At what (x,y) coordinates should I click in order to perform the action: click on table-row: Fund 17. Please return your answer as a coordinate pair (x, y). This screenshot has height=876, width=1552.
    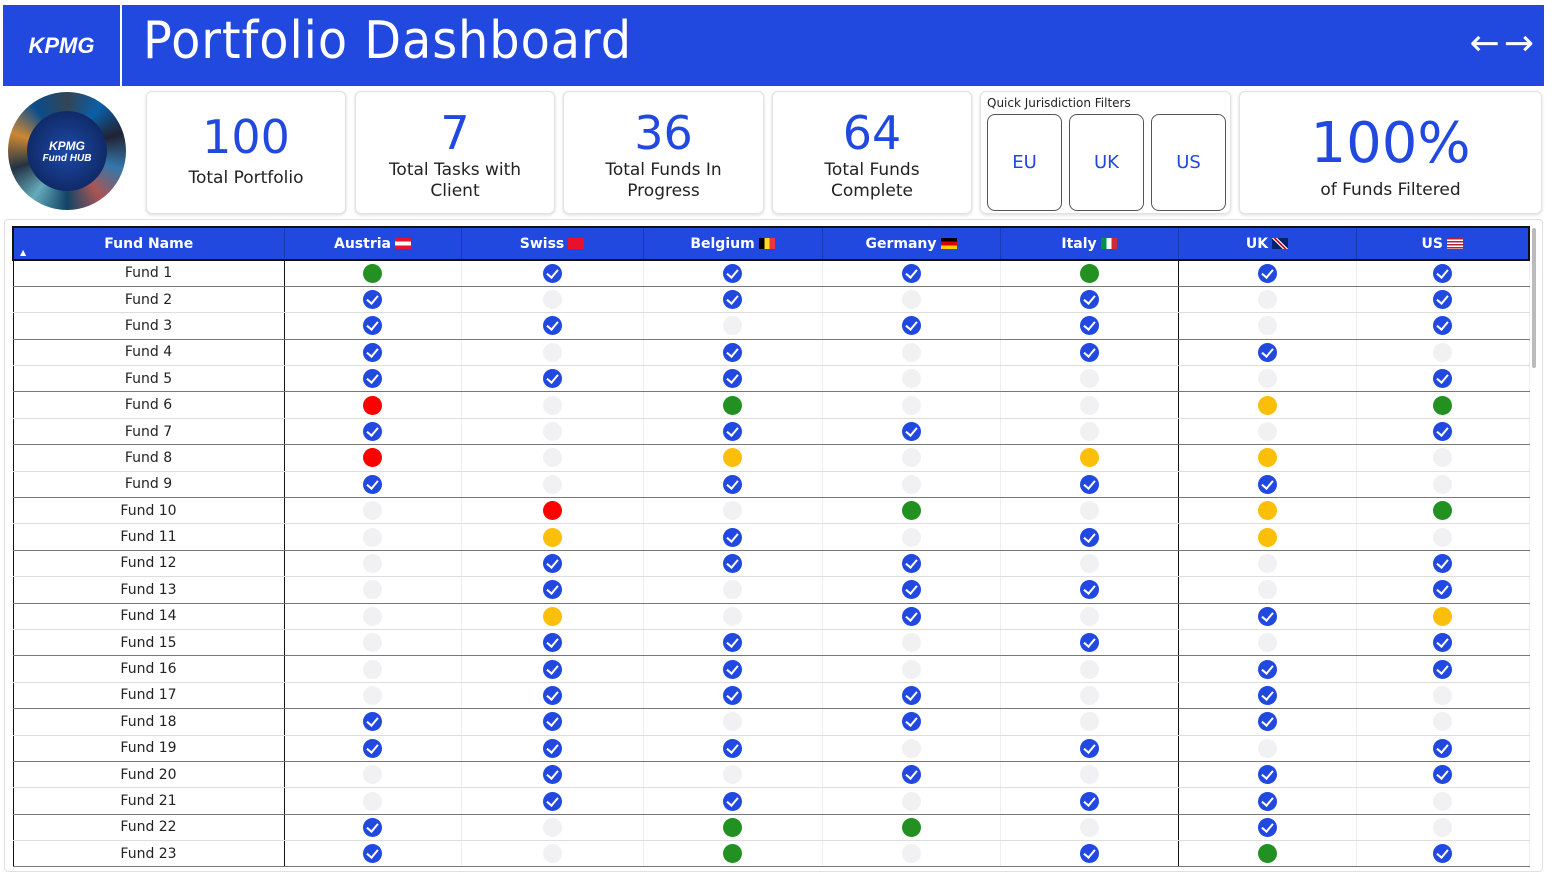
    Looking at the image, I should click on (771, 696).